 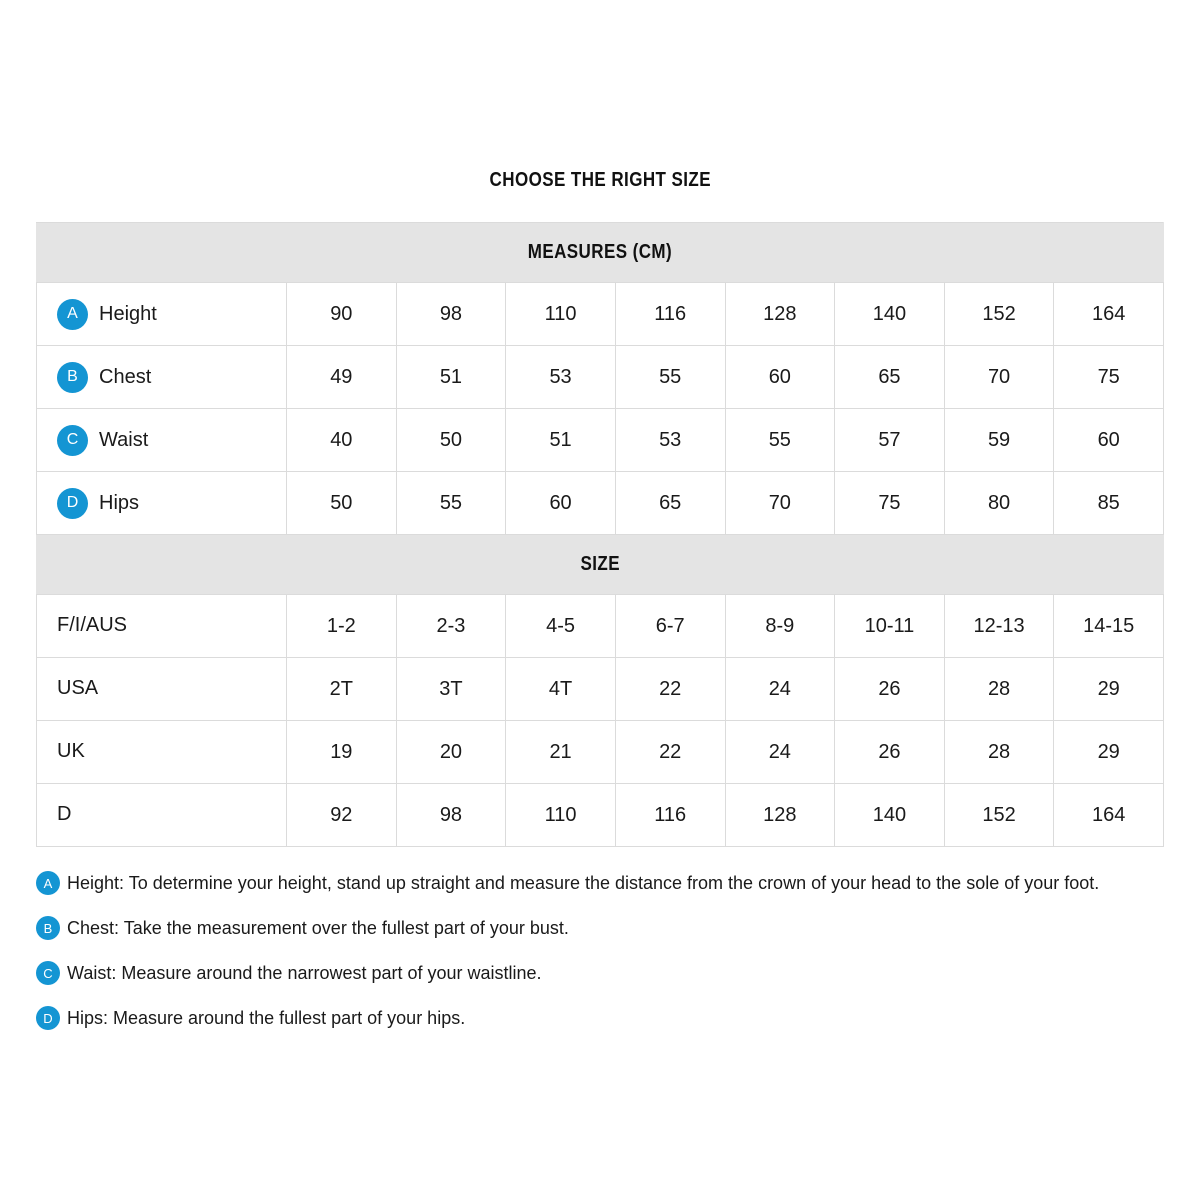 I want to click on size-header-row: SIZE, so click(x=600, y=564).